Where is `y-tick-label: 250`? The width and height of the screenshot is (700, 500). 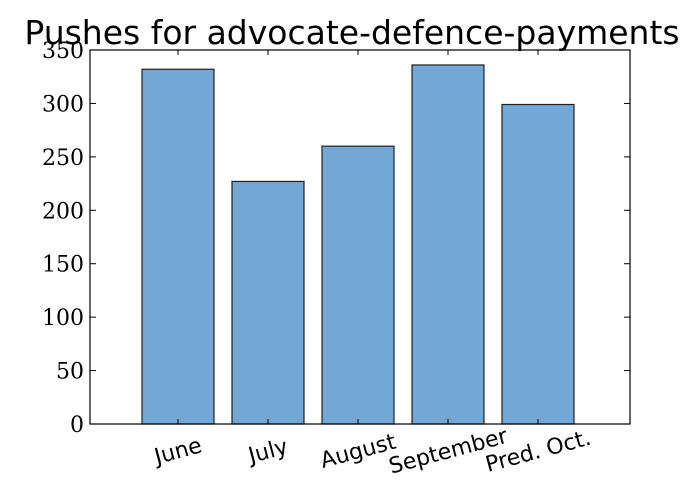
y-tick-label: 250 is located at coordinates (63, 158).